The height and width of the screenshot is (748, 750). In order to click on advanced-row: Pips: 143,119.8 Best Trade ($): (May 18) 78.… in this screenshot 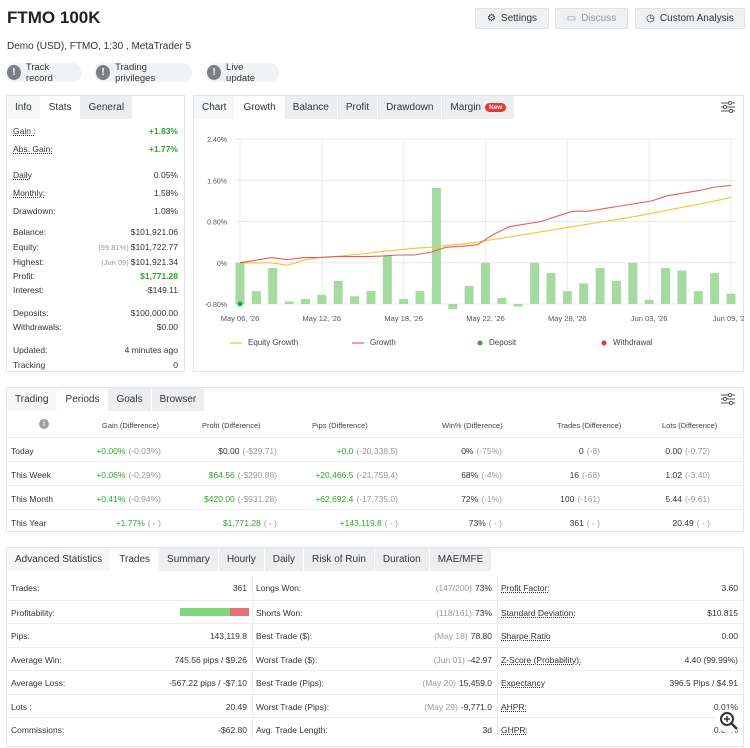, I will do `click(375, 635)`.